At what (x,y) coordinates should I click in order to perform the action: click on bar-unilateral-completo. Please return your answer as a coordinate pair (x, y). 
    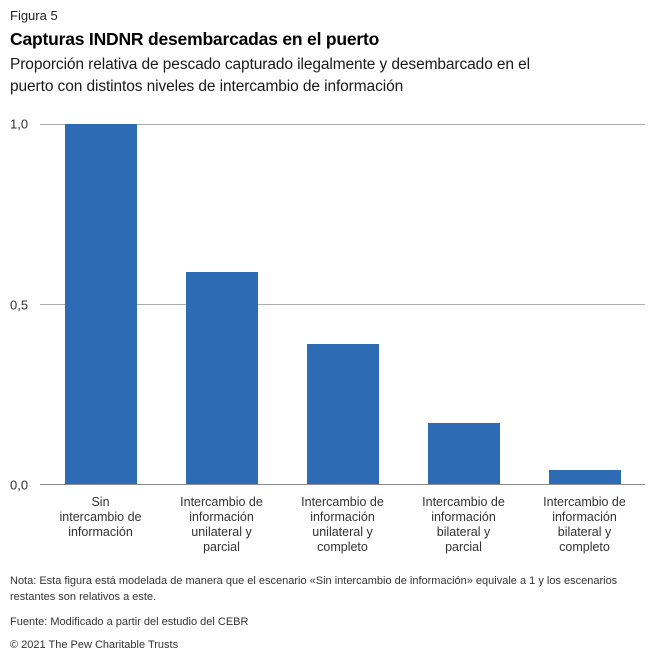
    Looking at the image, I should click on (342, 413).